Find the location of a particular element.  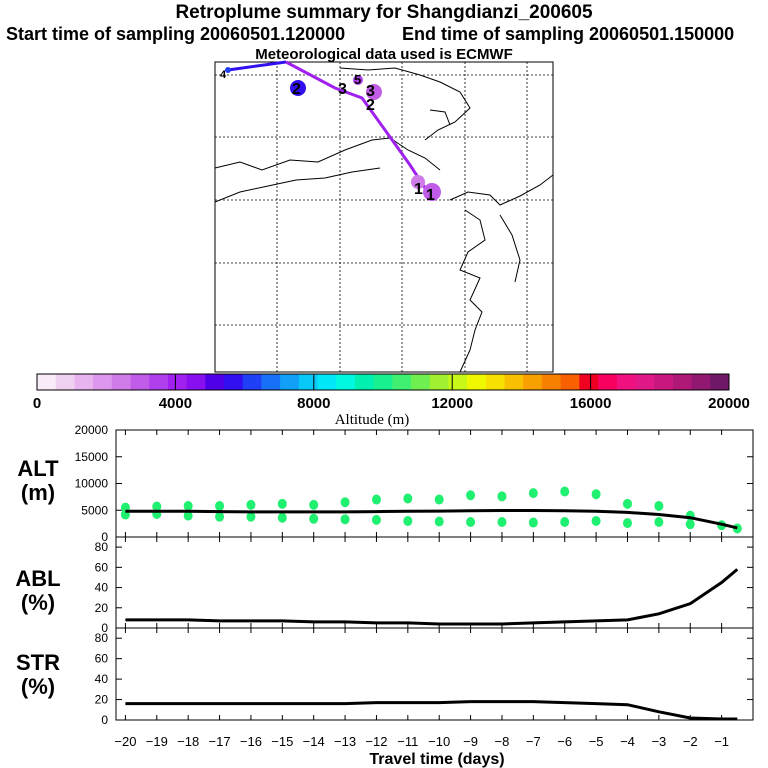

y-tick-label: 10000 is located at coordinates (92, 484).